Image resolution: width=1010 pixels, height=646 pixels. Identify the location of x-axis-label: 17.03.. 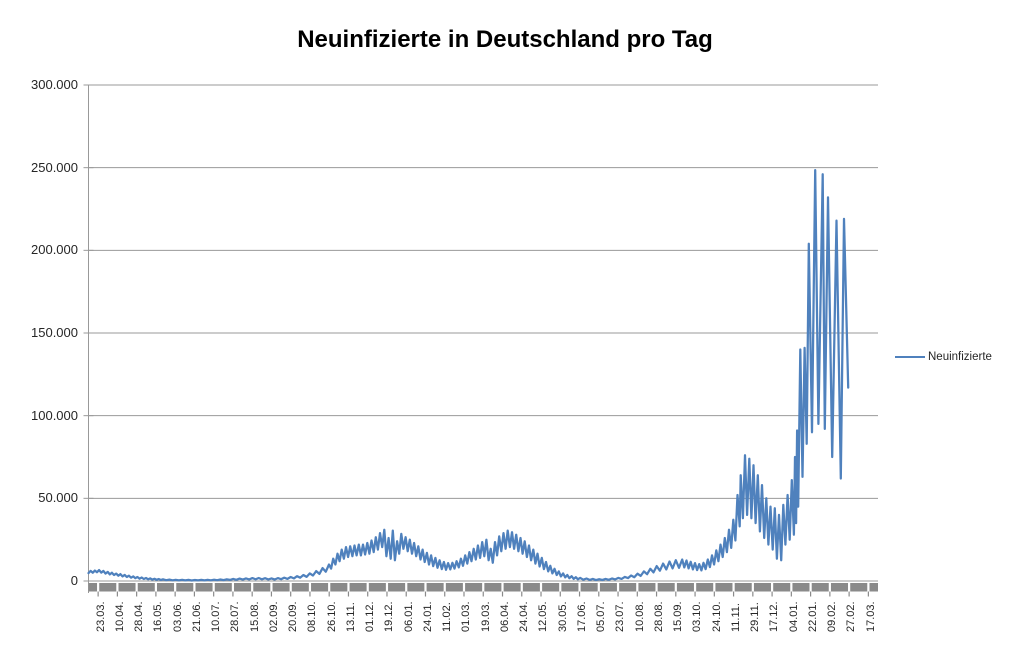
(870, 616).